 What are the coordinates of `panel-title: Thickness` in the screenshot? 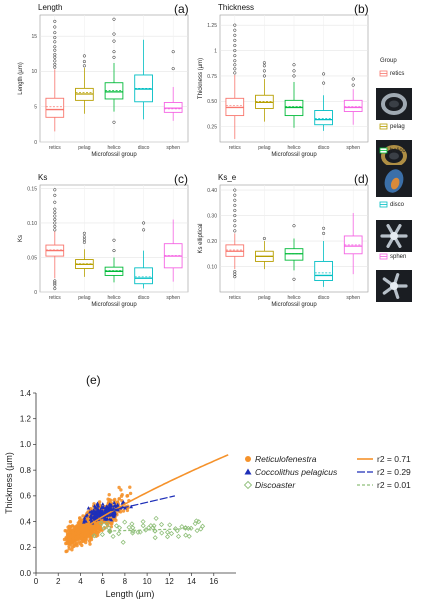 It's located at (236, 7).